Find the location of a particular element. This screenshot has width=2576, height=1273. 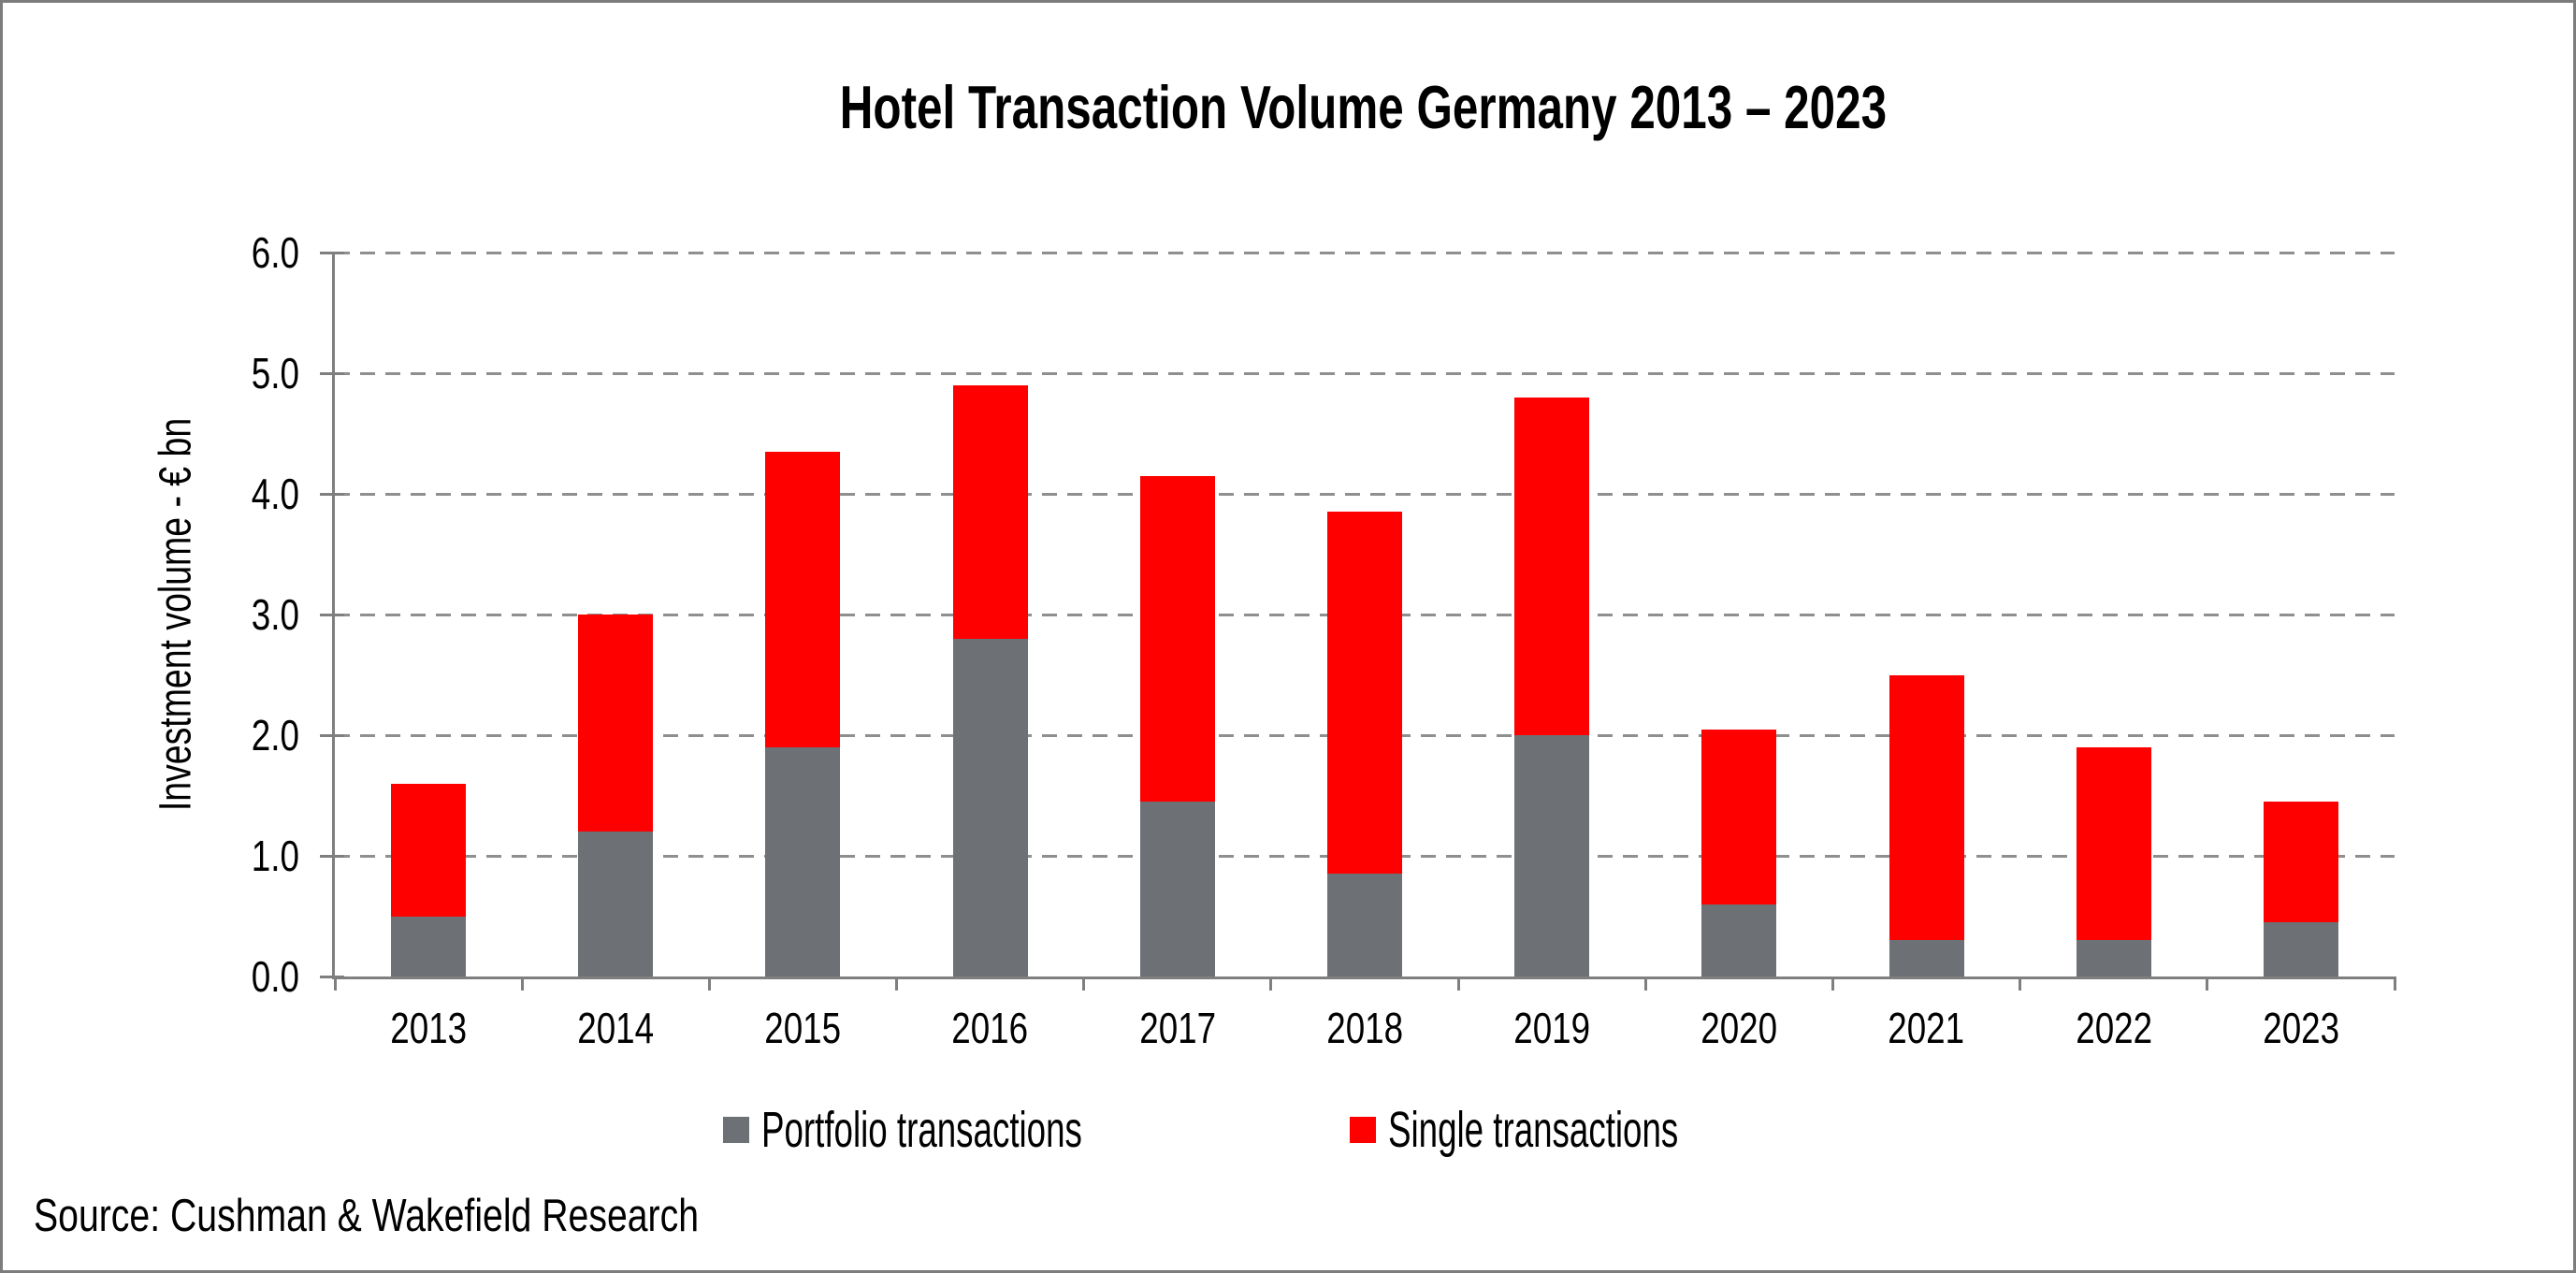

x-tick-label-2015: 2015 is located at coordinates (803, 1028).